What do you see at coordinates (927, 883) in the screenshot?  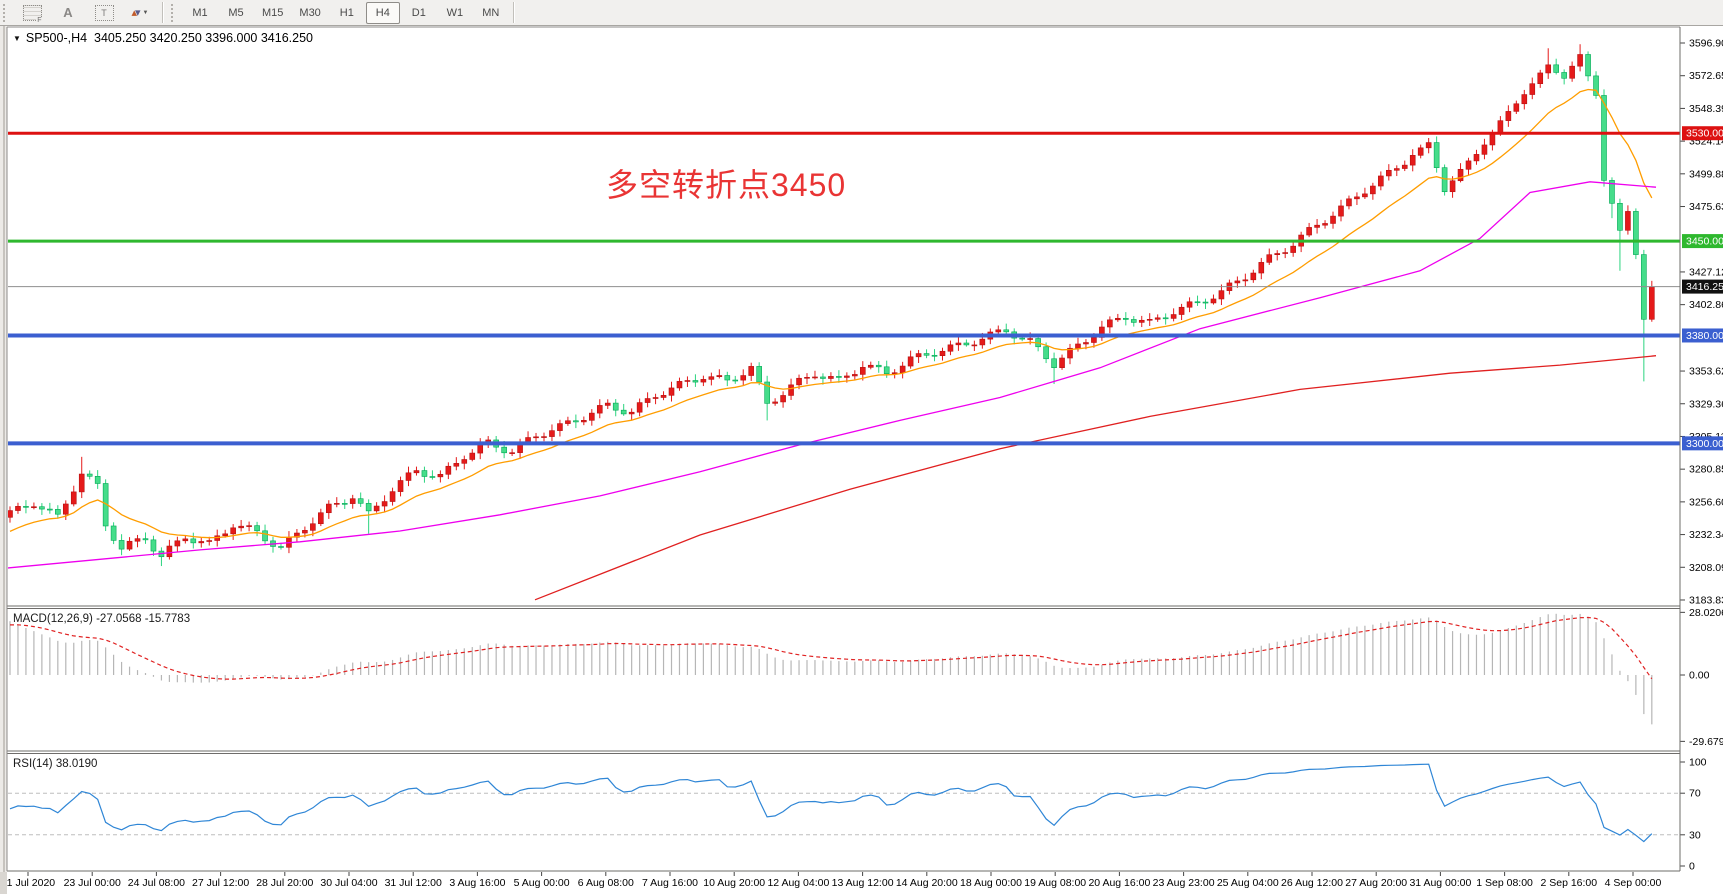 I see `svg-text: 14 Aug 20:00` at bounding box center [927, 883].